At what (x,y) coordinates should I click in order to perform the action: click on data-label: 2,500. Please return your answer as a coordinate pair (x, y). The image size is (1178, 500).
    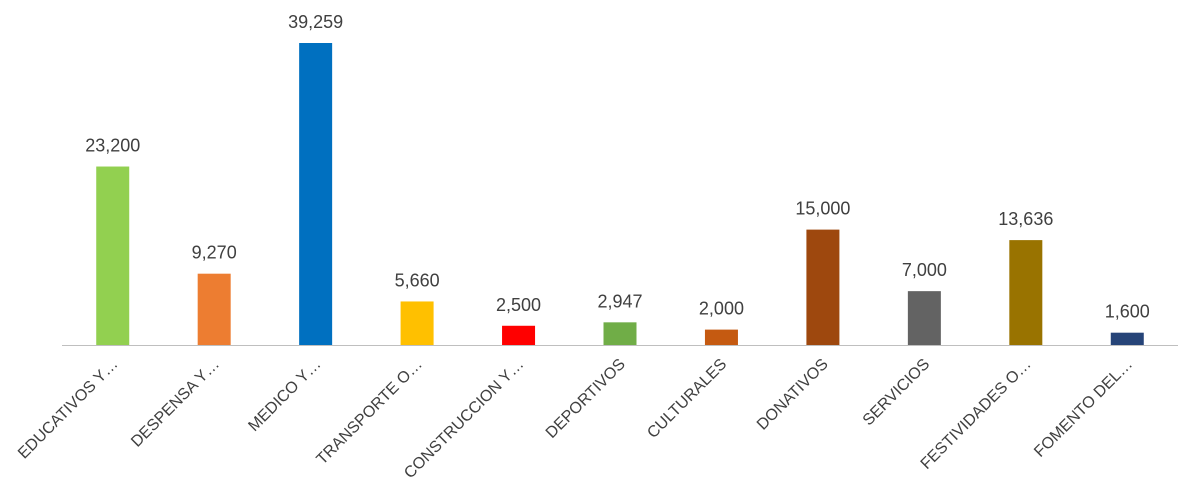
    Looking at the image, I should click on (518, 305).